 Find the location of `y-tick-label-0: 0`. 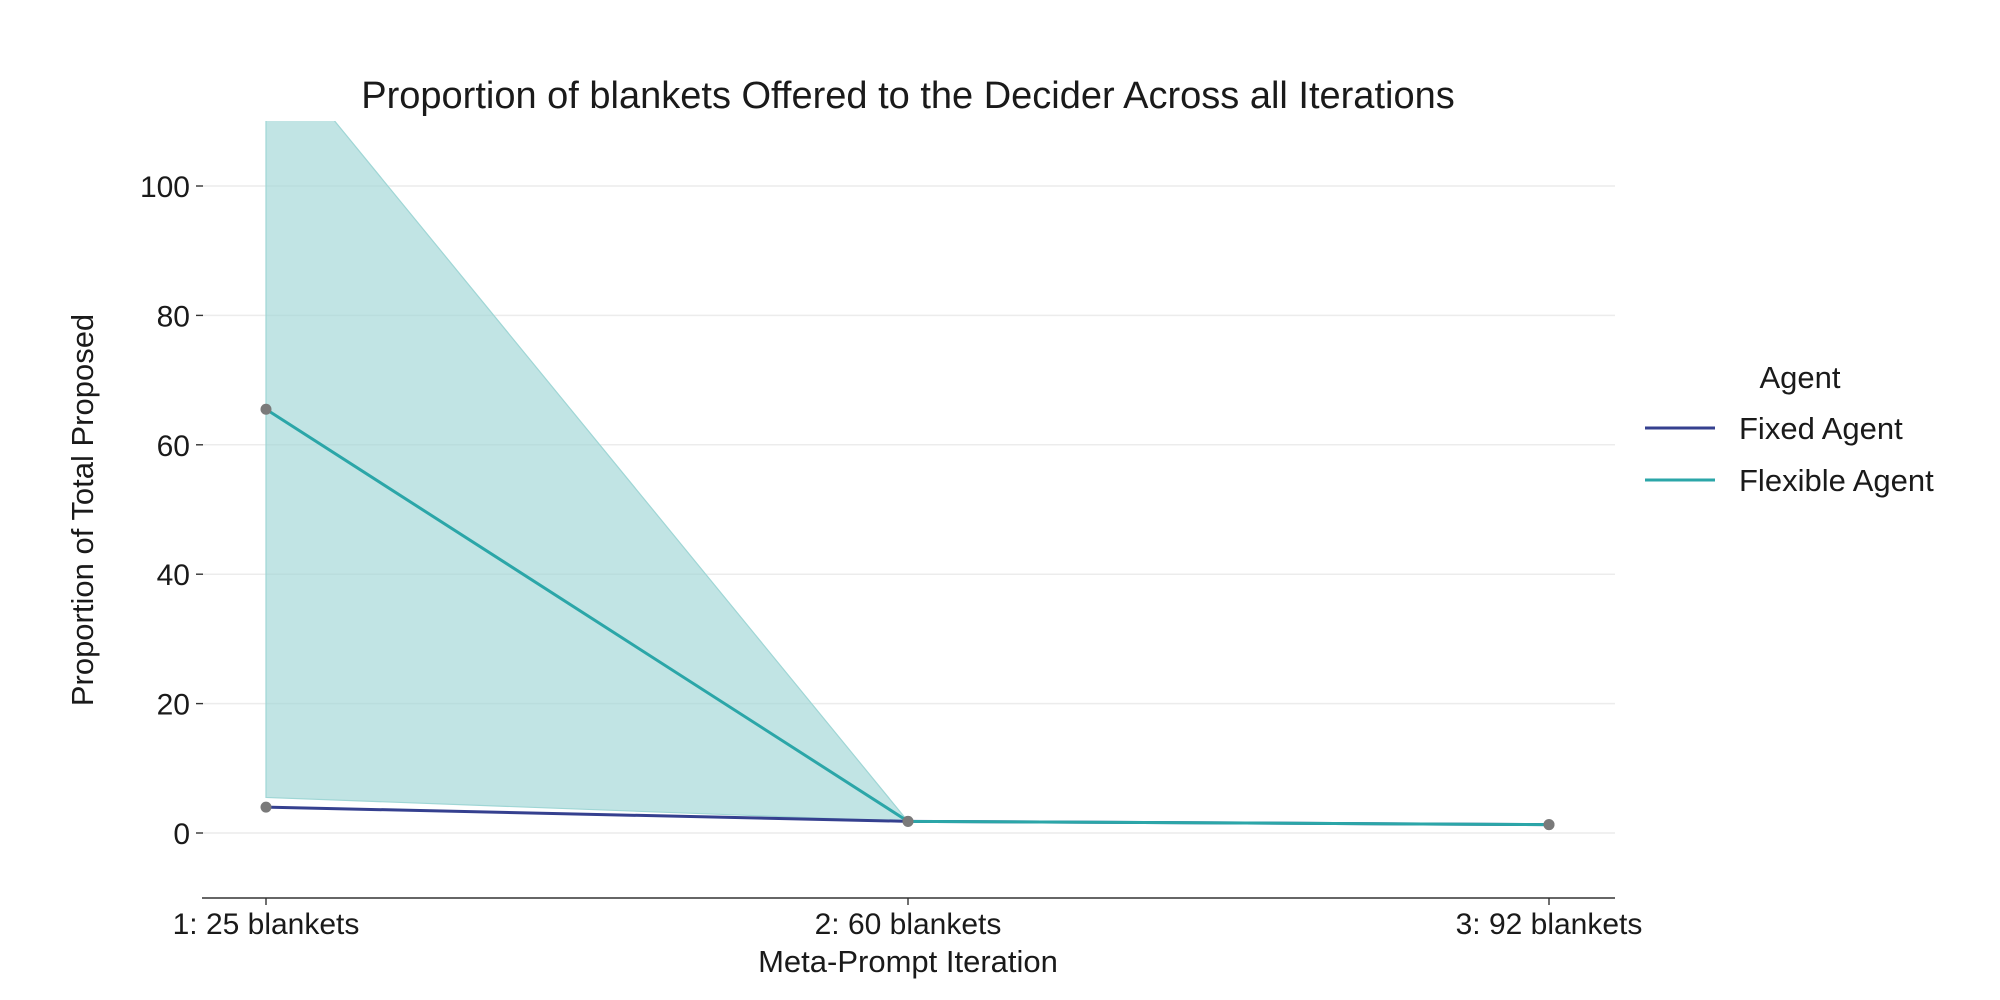

y-tick-label-0: 0 is located at coordinates (181, 834).